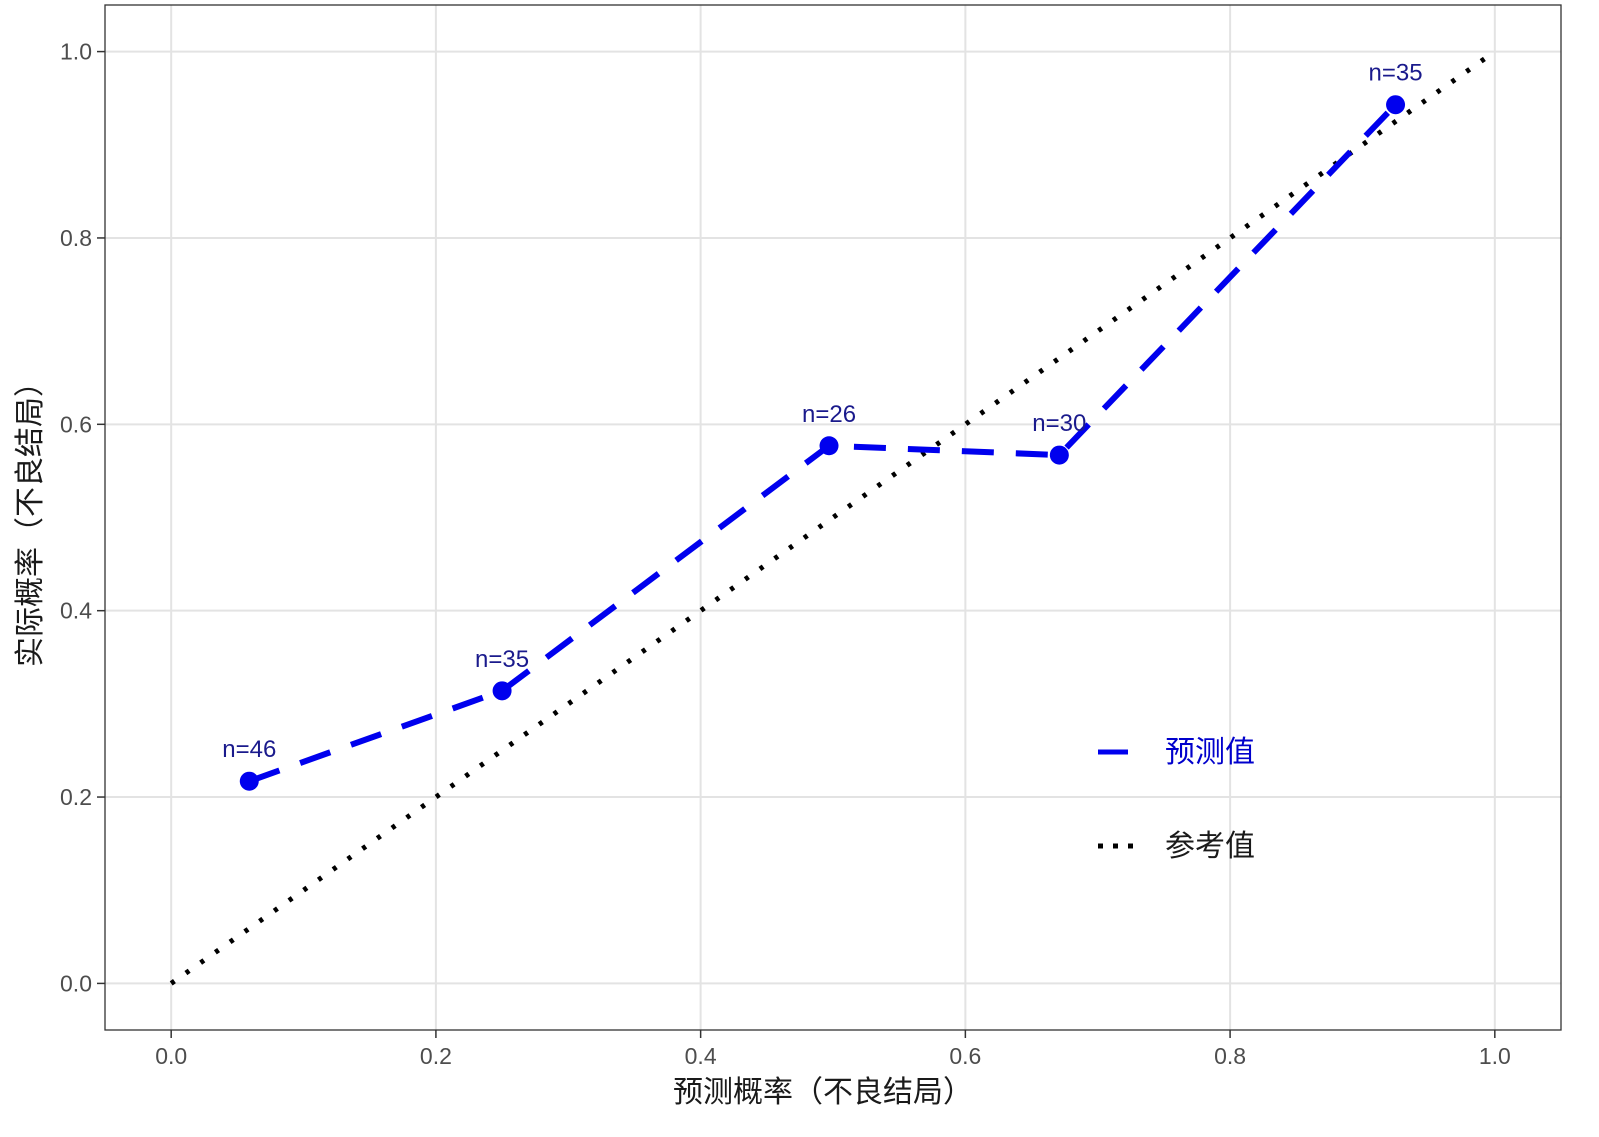 The height and width of the screenshot is (1137, 1599). What do you see at coordinates (829, 414) in the screenshot?
I see `point-label: n=26` at bounding box center [829, 414].